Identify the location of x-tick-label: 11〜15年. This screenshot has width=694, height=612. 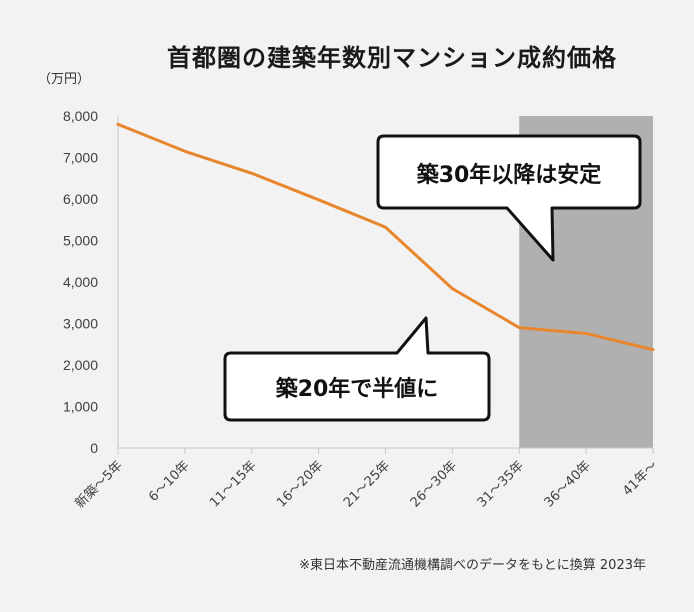
(233, 484).